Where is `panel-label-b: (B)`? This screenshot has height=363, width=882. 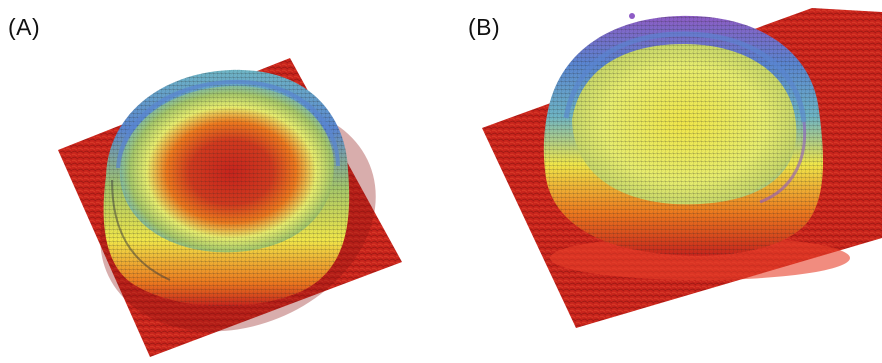 panel-label-b: (B) is located at coordinates (484, 27).